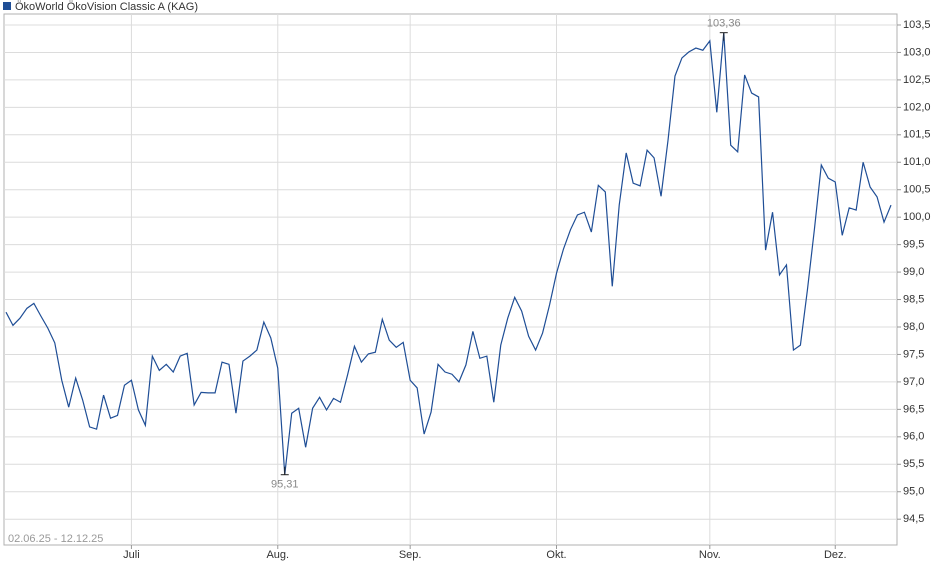 This screenshot has width=940, height=579. Describe the element at coordinates (913, 437) in the screenshot. I see `y-tick-label: 96,0` at that location.